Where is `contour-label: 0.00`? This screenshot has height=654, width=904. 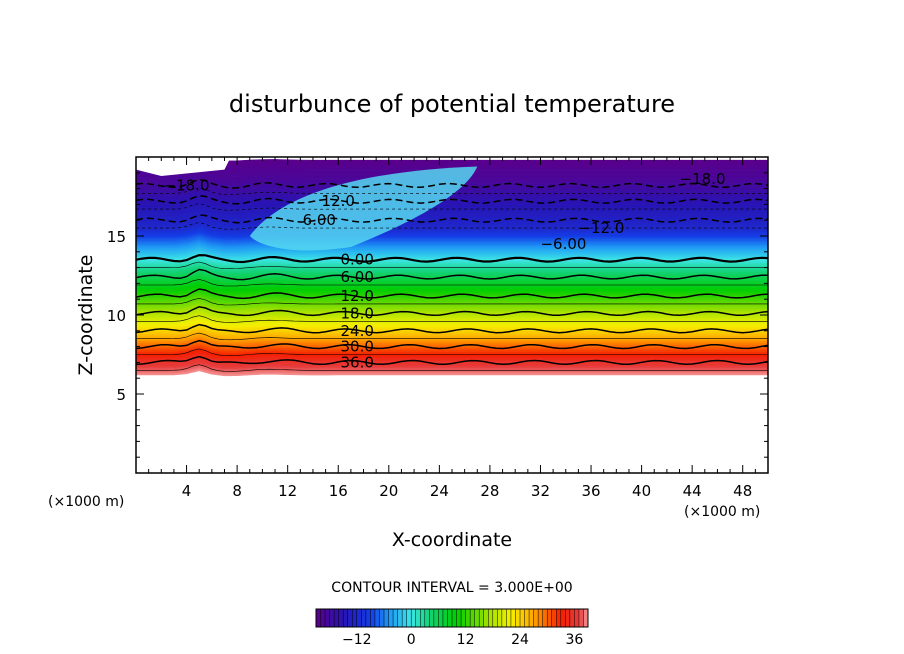
contour-label: 0.00 is located at coordinates (356, 260).